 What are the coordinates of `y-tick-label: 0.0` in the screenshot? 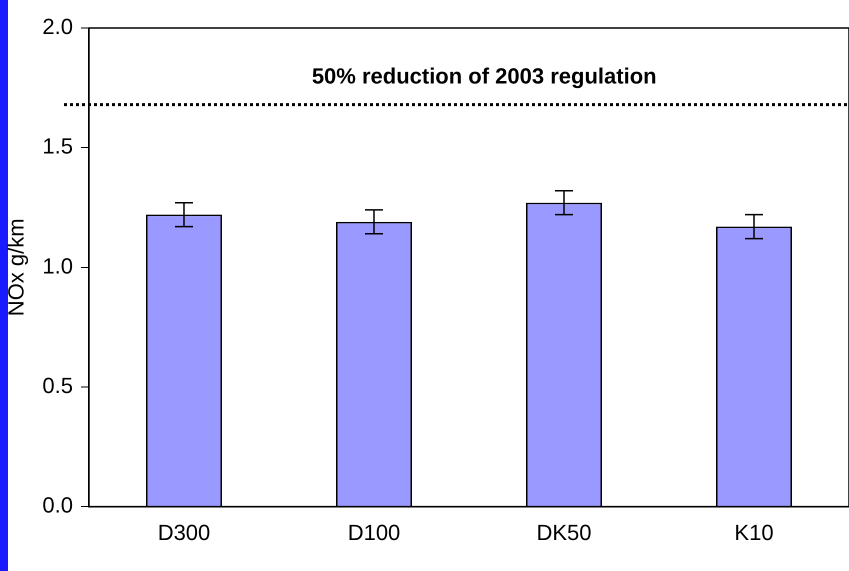 It's located at (57, 505).